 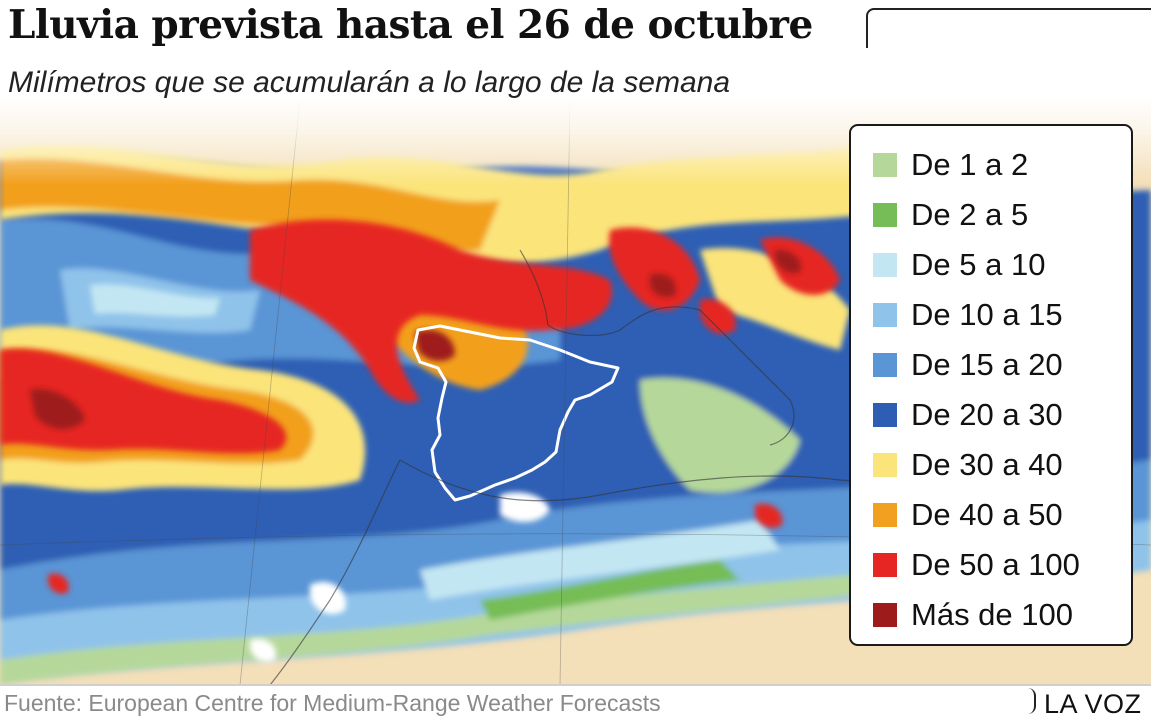 I want to click on logo-bracket, so click(x=1030, y=701).